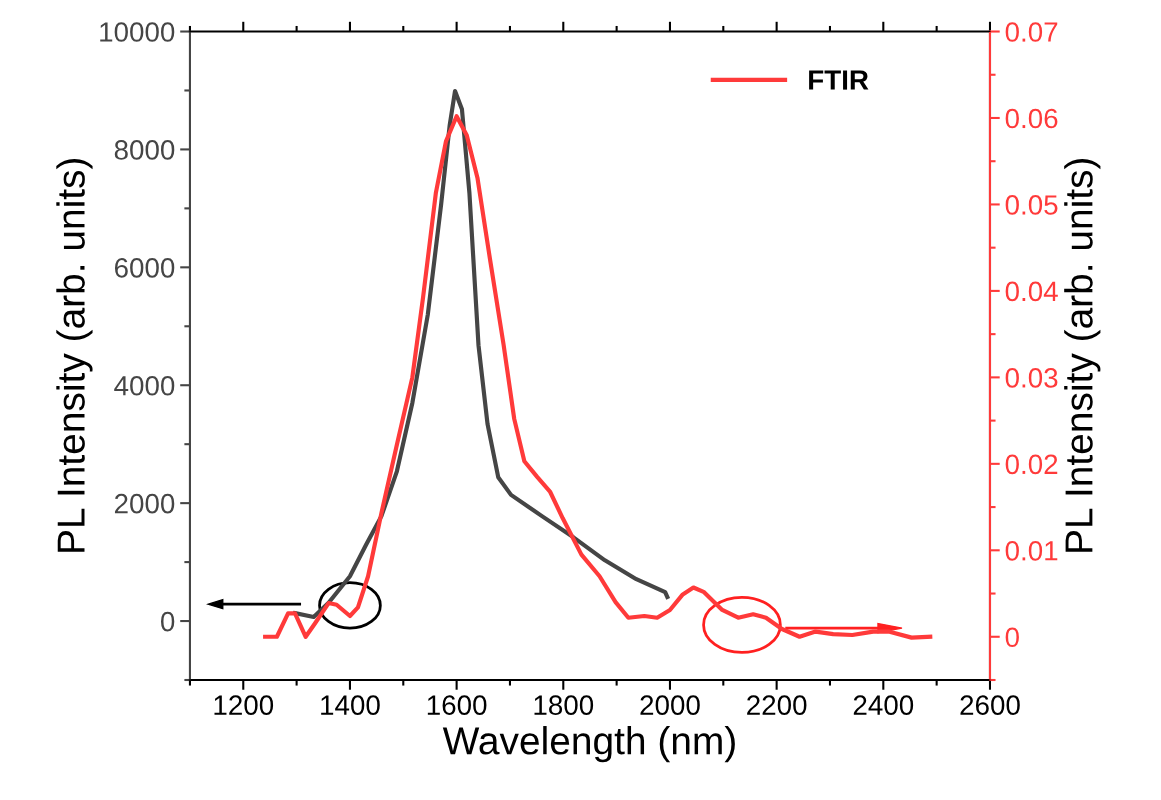 The height and width of the screenshot is (800, 1161). What do you see at coordinates (883, 705) in the screenshot?
I see `x-tick-label: 2400` at bounding box center [883, 705].